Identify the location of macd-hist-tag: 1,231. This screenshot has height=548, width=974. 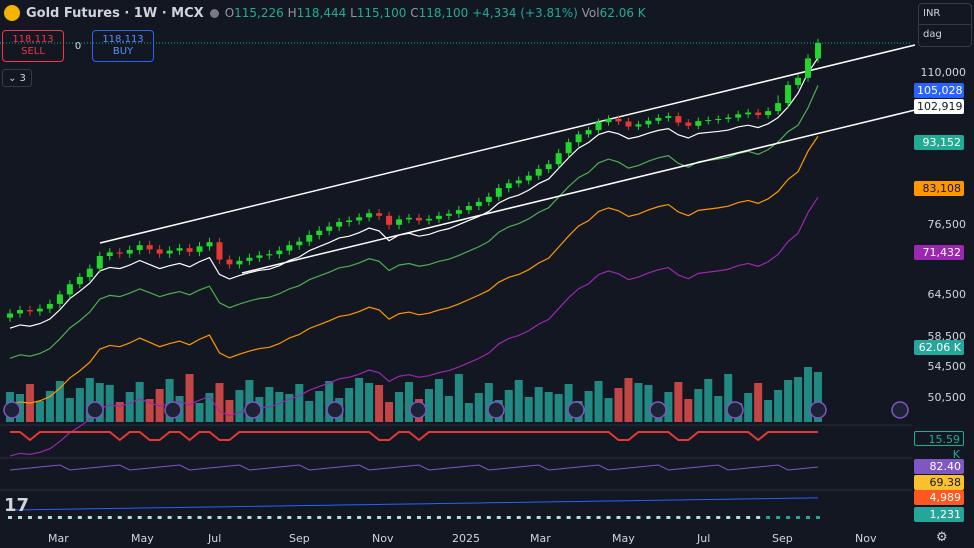
(939, 514).